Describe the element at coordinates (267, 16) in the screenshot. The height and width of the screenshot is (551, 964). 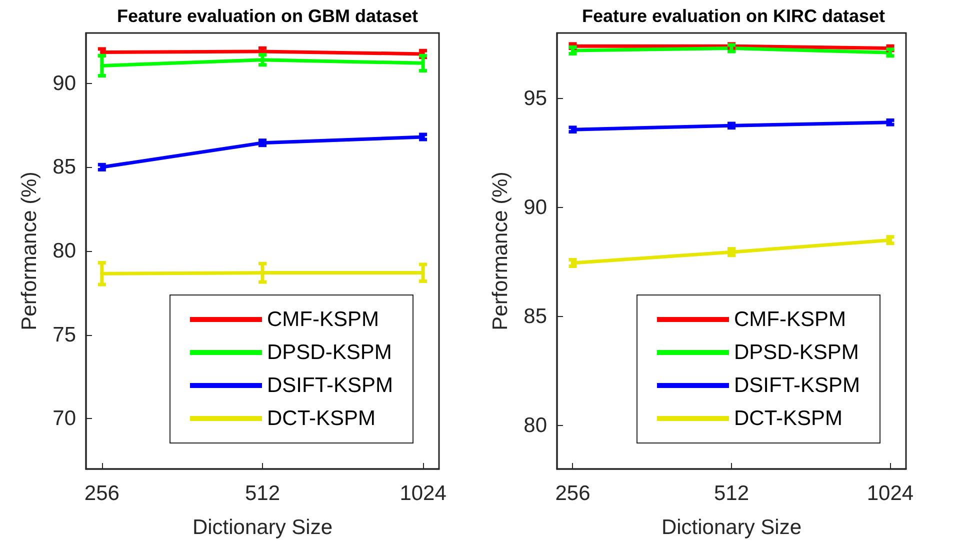
I see `chart-title: Feature evaluation on GBM dataset` at that location.